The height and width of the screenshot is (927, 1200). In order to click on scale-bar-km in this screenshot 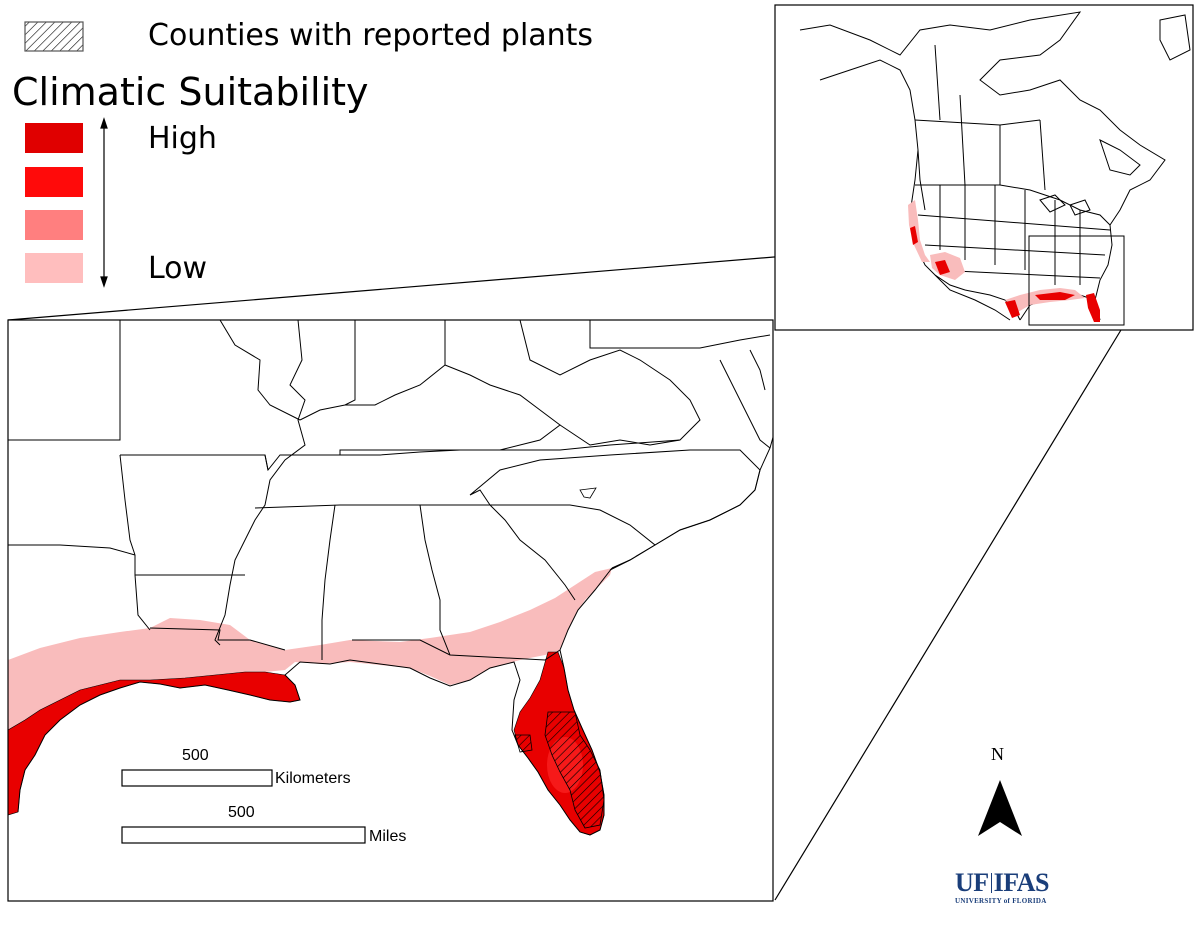, I will do `click(197, 778)`.